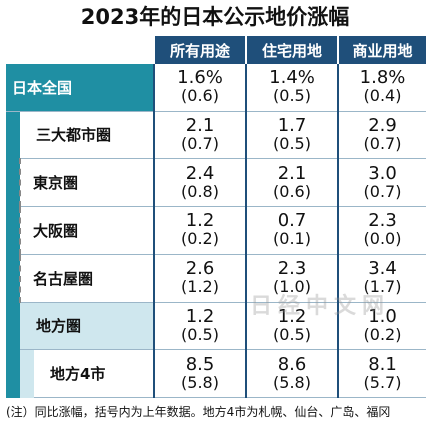 Image resolution: width=430 pixels, height=430 pixels. Describe the element at coordinates (382, 364) in the screenshot. I see `value: 8.1` at that location.